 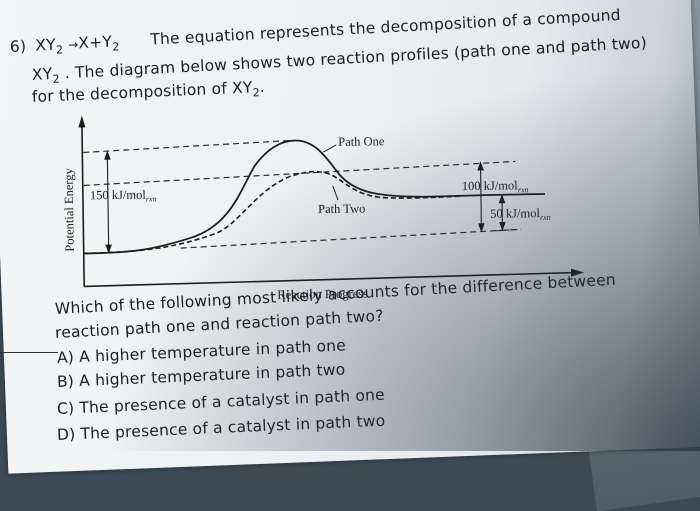 What do you see at coordinates (123, 195) in the screenshot?
I see `label-150: 150 kJ/molrxn` at bounding box center [123, 195].